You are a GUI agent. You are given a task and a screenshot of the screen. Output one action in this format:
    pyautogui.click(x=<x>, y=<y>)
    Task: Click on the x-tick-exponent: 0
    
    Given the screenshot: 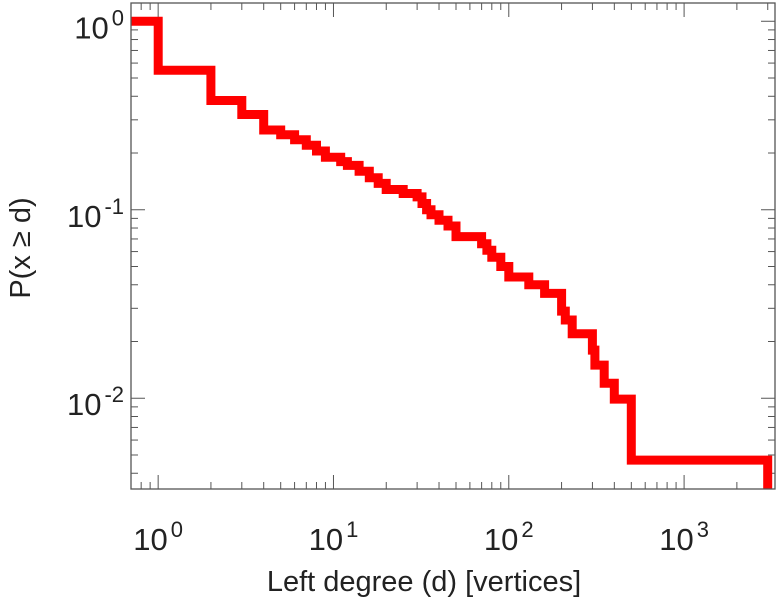 What is the action you would take?
    pyautogui.click(x=177, y=529)
    